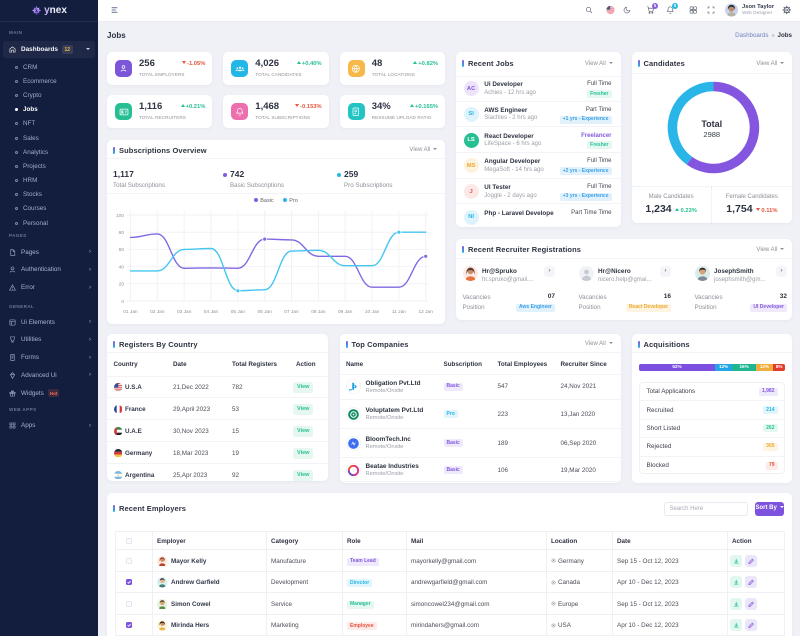  I want to click on svg-text: 0, so click(122, 302).